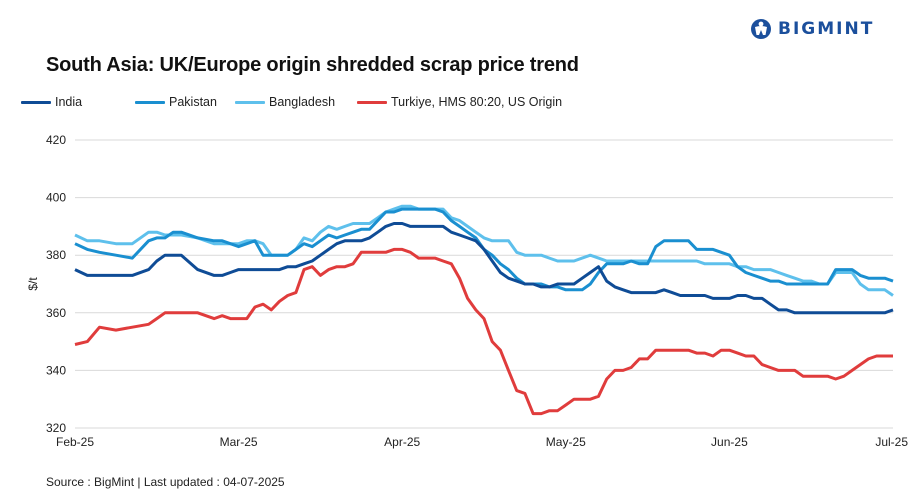 This screenshot has height=498, width=918. What do you see at coordinates (566, 442) in the screenshot?
I see `x-tick-label: May-25` at bounding box center [566, 442].